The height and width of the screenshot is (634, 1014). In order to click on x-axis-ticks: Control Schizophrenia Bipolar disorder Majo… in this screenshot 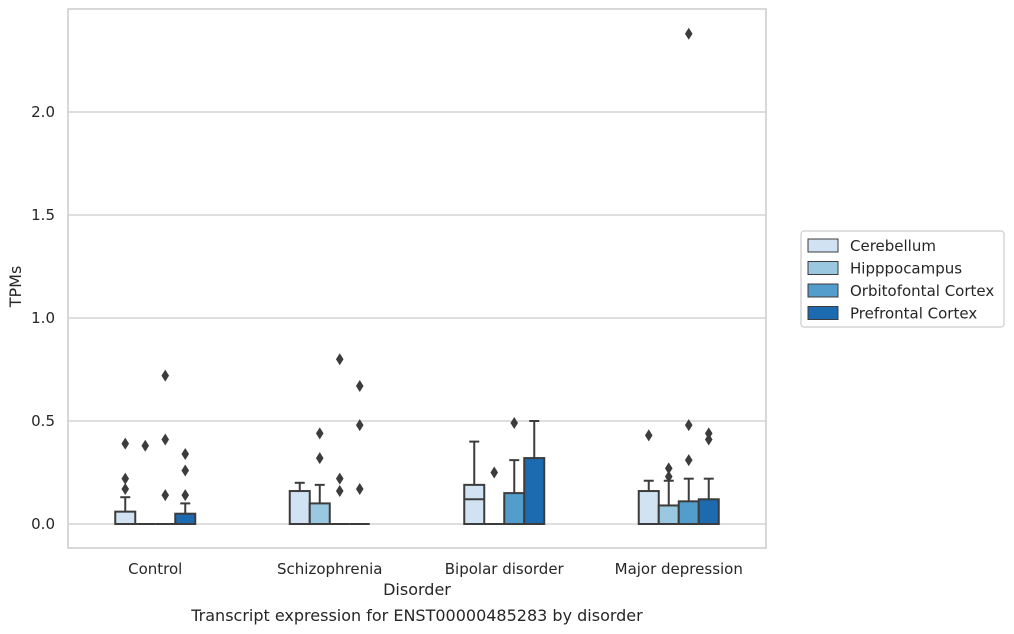, I will do `click(435, 569)`.